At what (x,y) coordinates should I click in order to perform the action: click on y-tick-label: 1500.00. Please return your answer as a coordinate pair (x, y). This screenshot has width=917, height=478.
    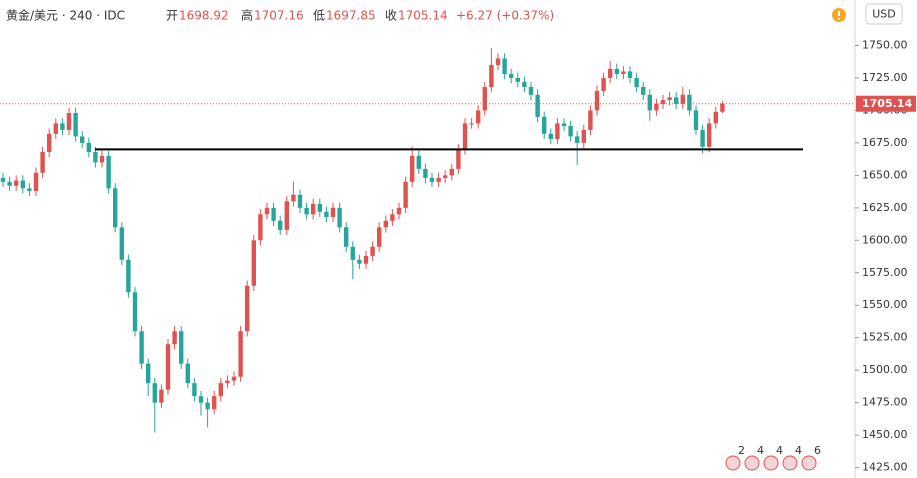
    Looking at the image, I should click on (885, 369).